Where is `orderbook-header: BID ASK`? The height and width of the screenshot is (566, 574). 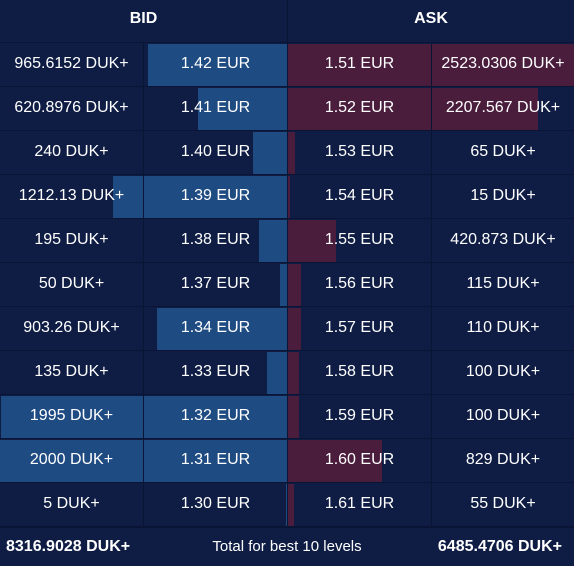 orderbook-header: BID ASK is located at coordinates (287, 21).